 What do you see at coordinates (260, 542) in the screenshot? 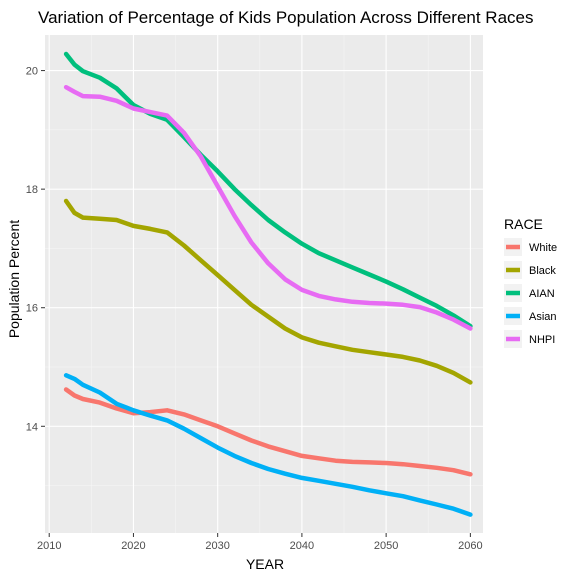
I see `x-axis: 2010 2020 2030 2040 2050 2060` at bounding box center [260, 542].